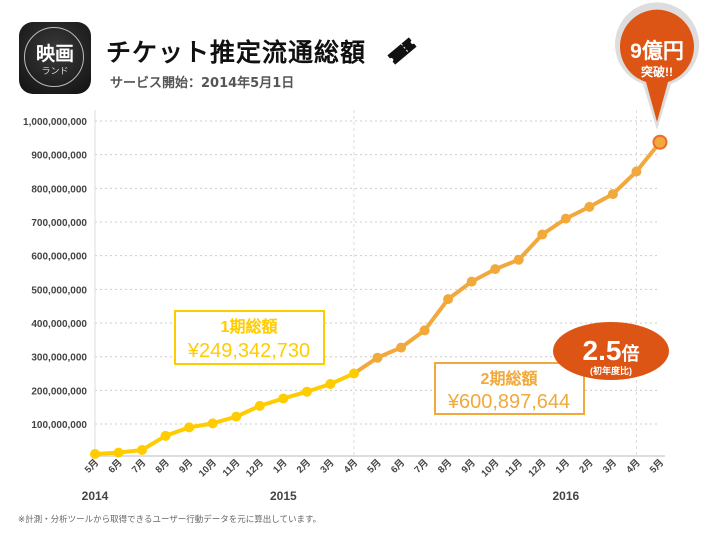 This screenshot has width=720, height=533. Describe the element at coordinates (509, 378) in the screenshot. I see `period2-label: 2期総額` at that location.